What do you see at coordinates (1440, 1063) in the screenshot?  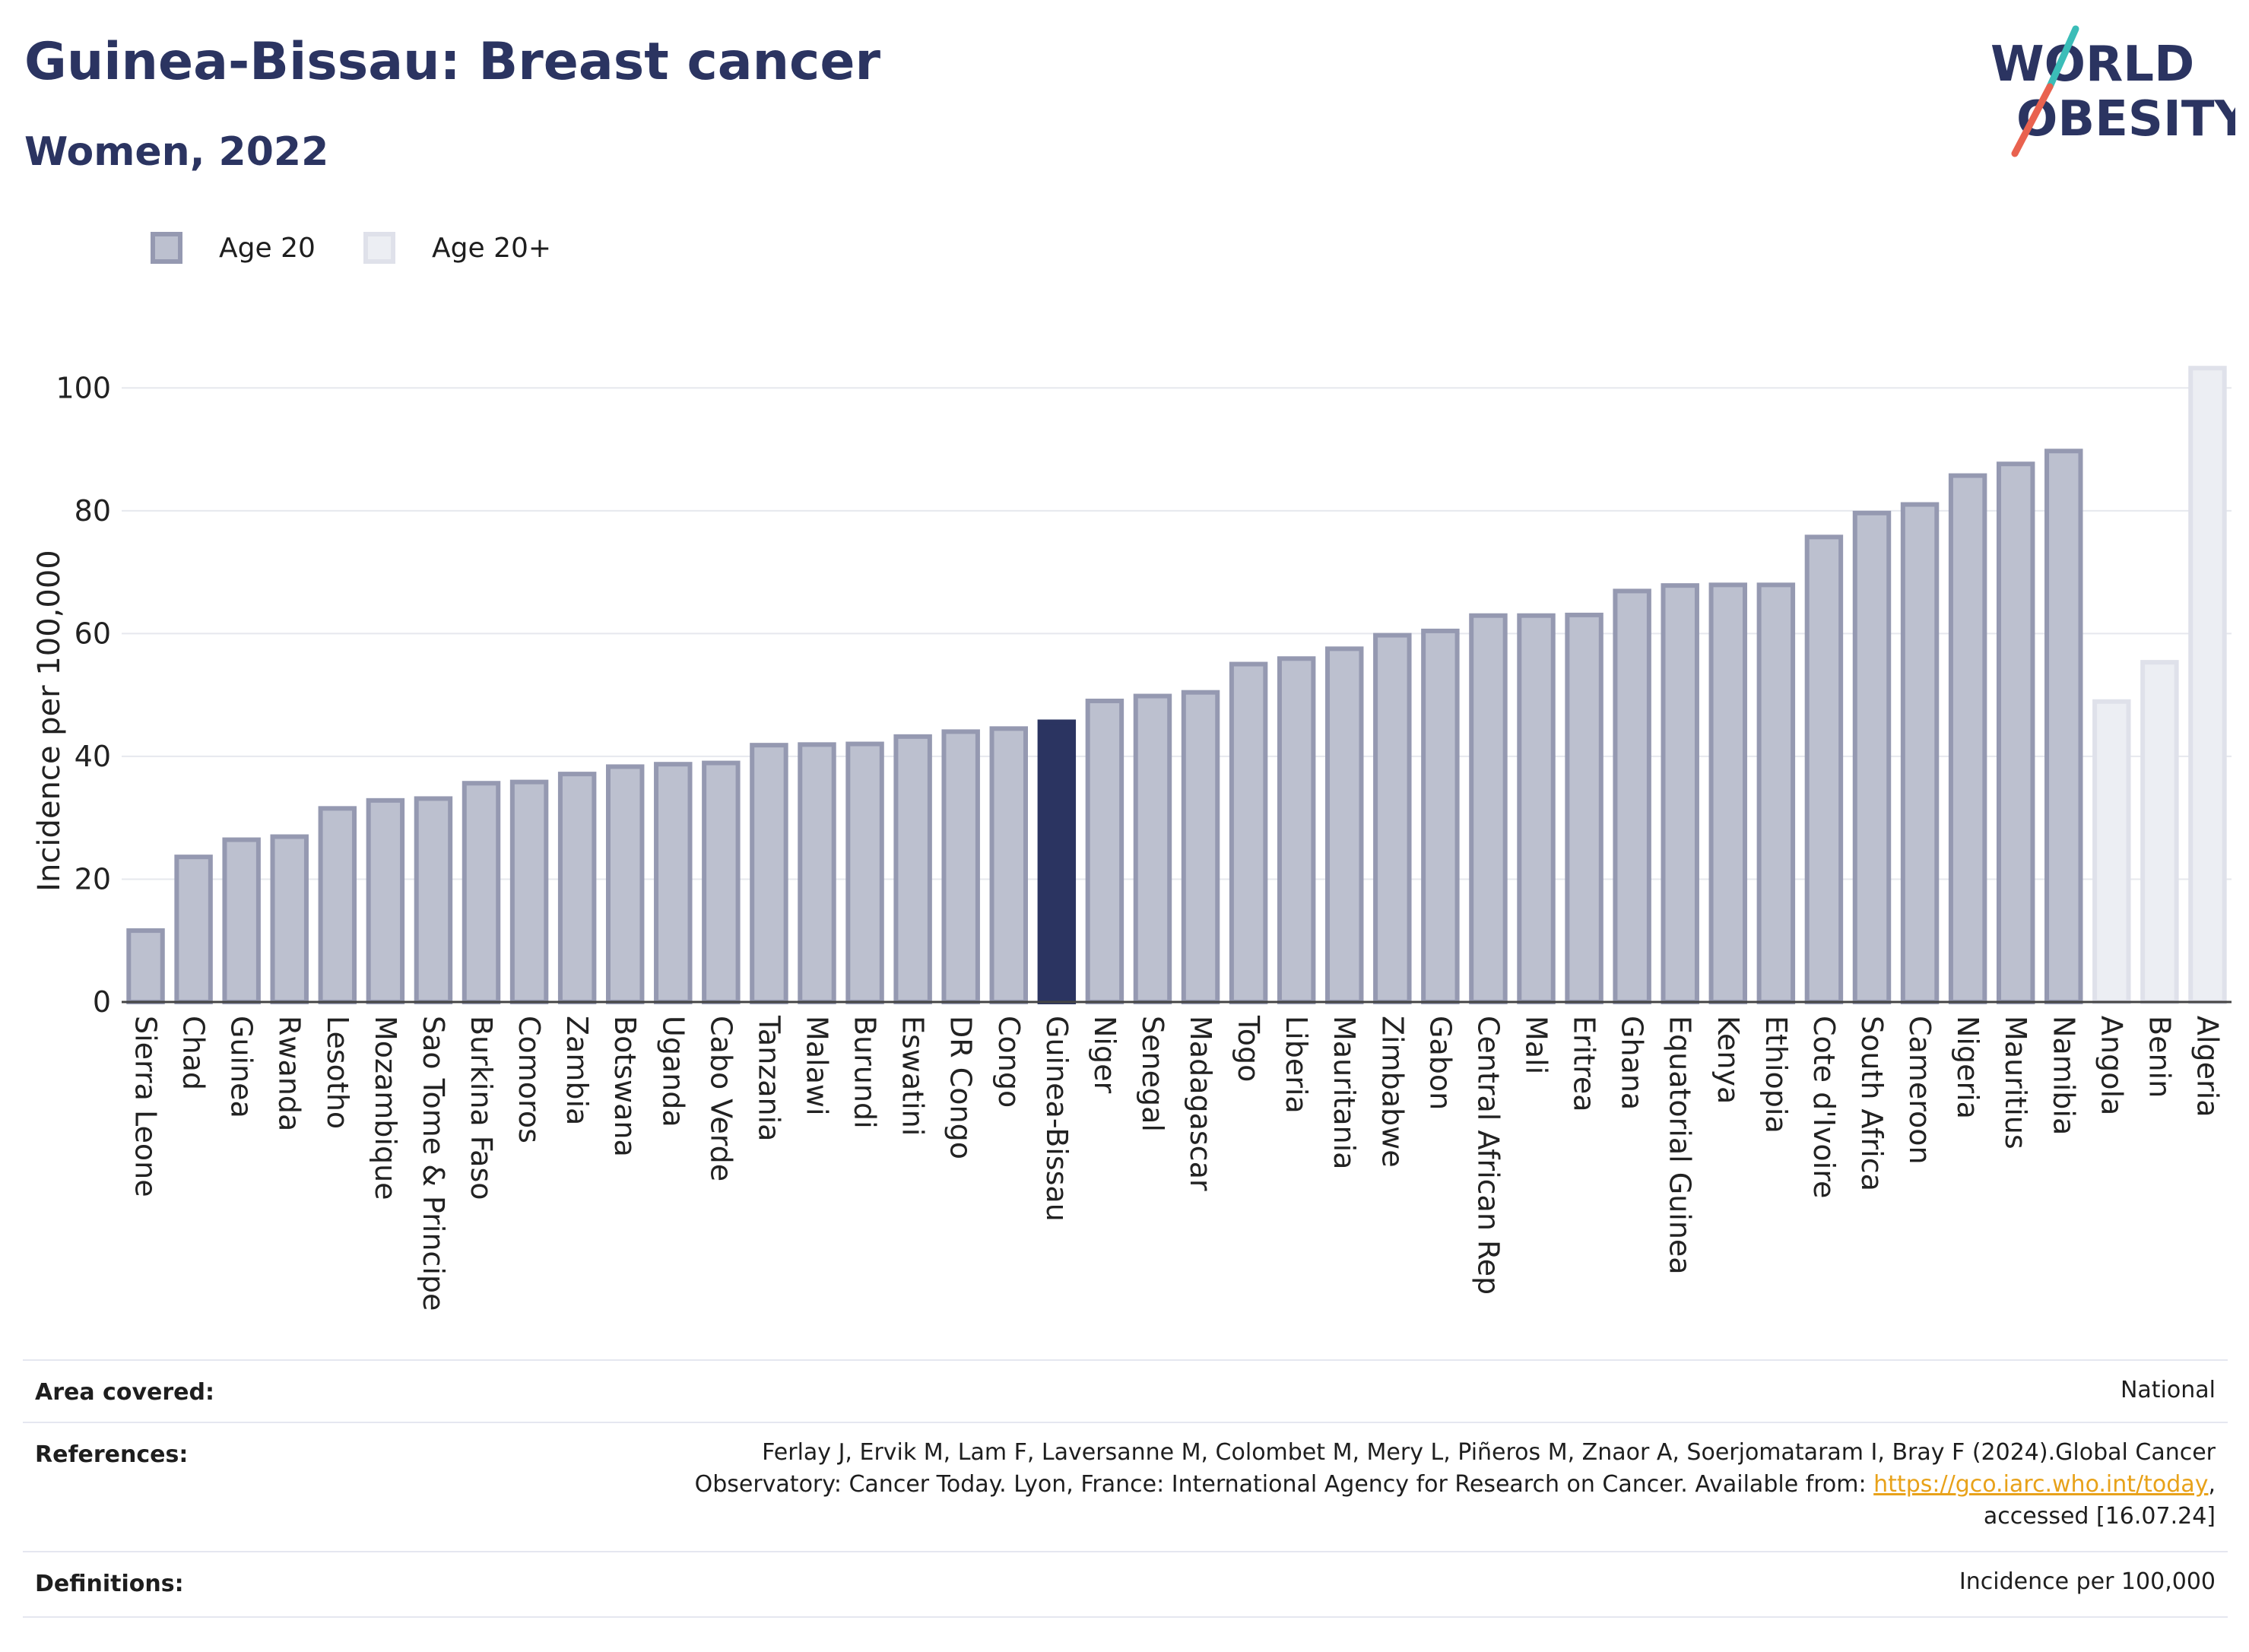 I see `x-tick-label: Gabon` at bounding box center [1440, 1063].